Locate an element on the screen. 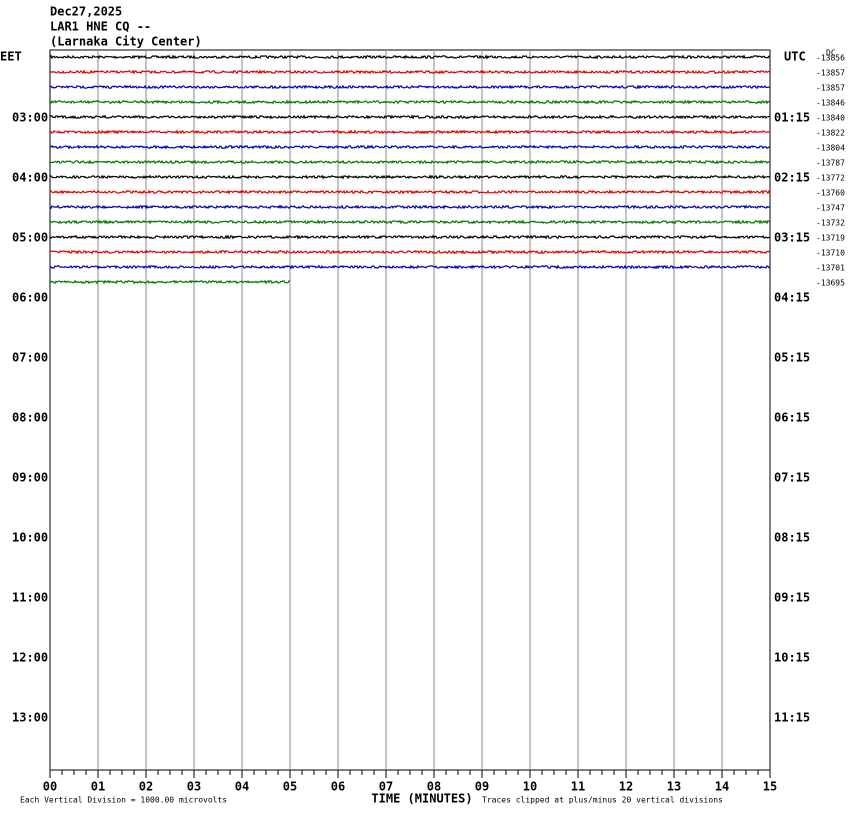 The image size is (850, 814). left-time-label: 10:00 is located at coordinates (30, 538).